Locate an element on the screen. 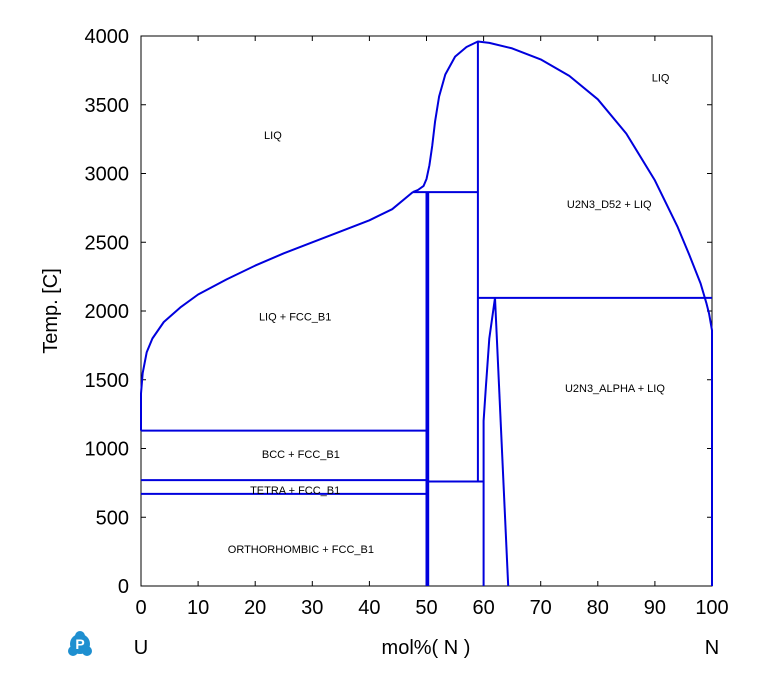 Image resolution: width=759 pixels, height=695 pixels. svg-text: P is located at coordinates (79, 644).